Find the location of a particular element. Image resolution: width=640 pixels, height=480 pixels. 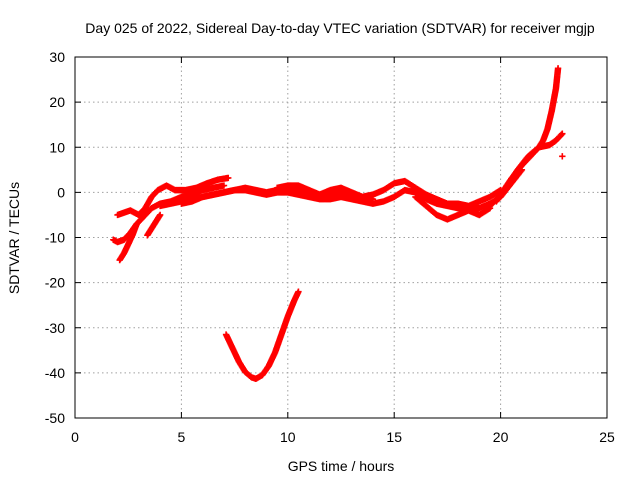

y-tick-label: 20 is located at coordinates (57, 102).